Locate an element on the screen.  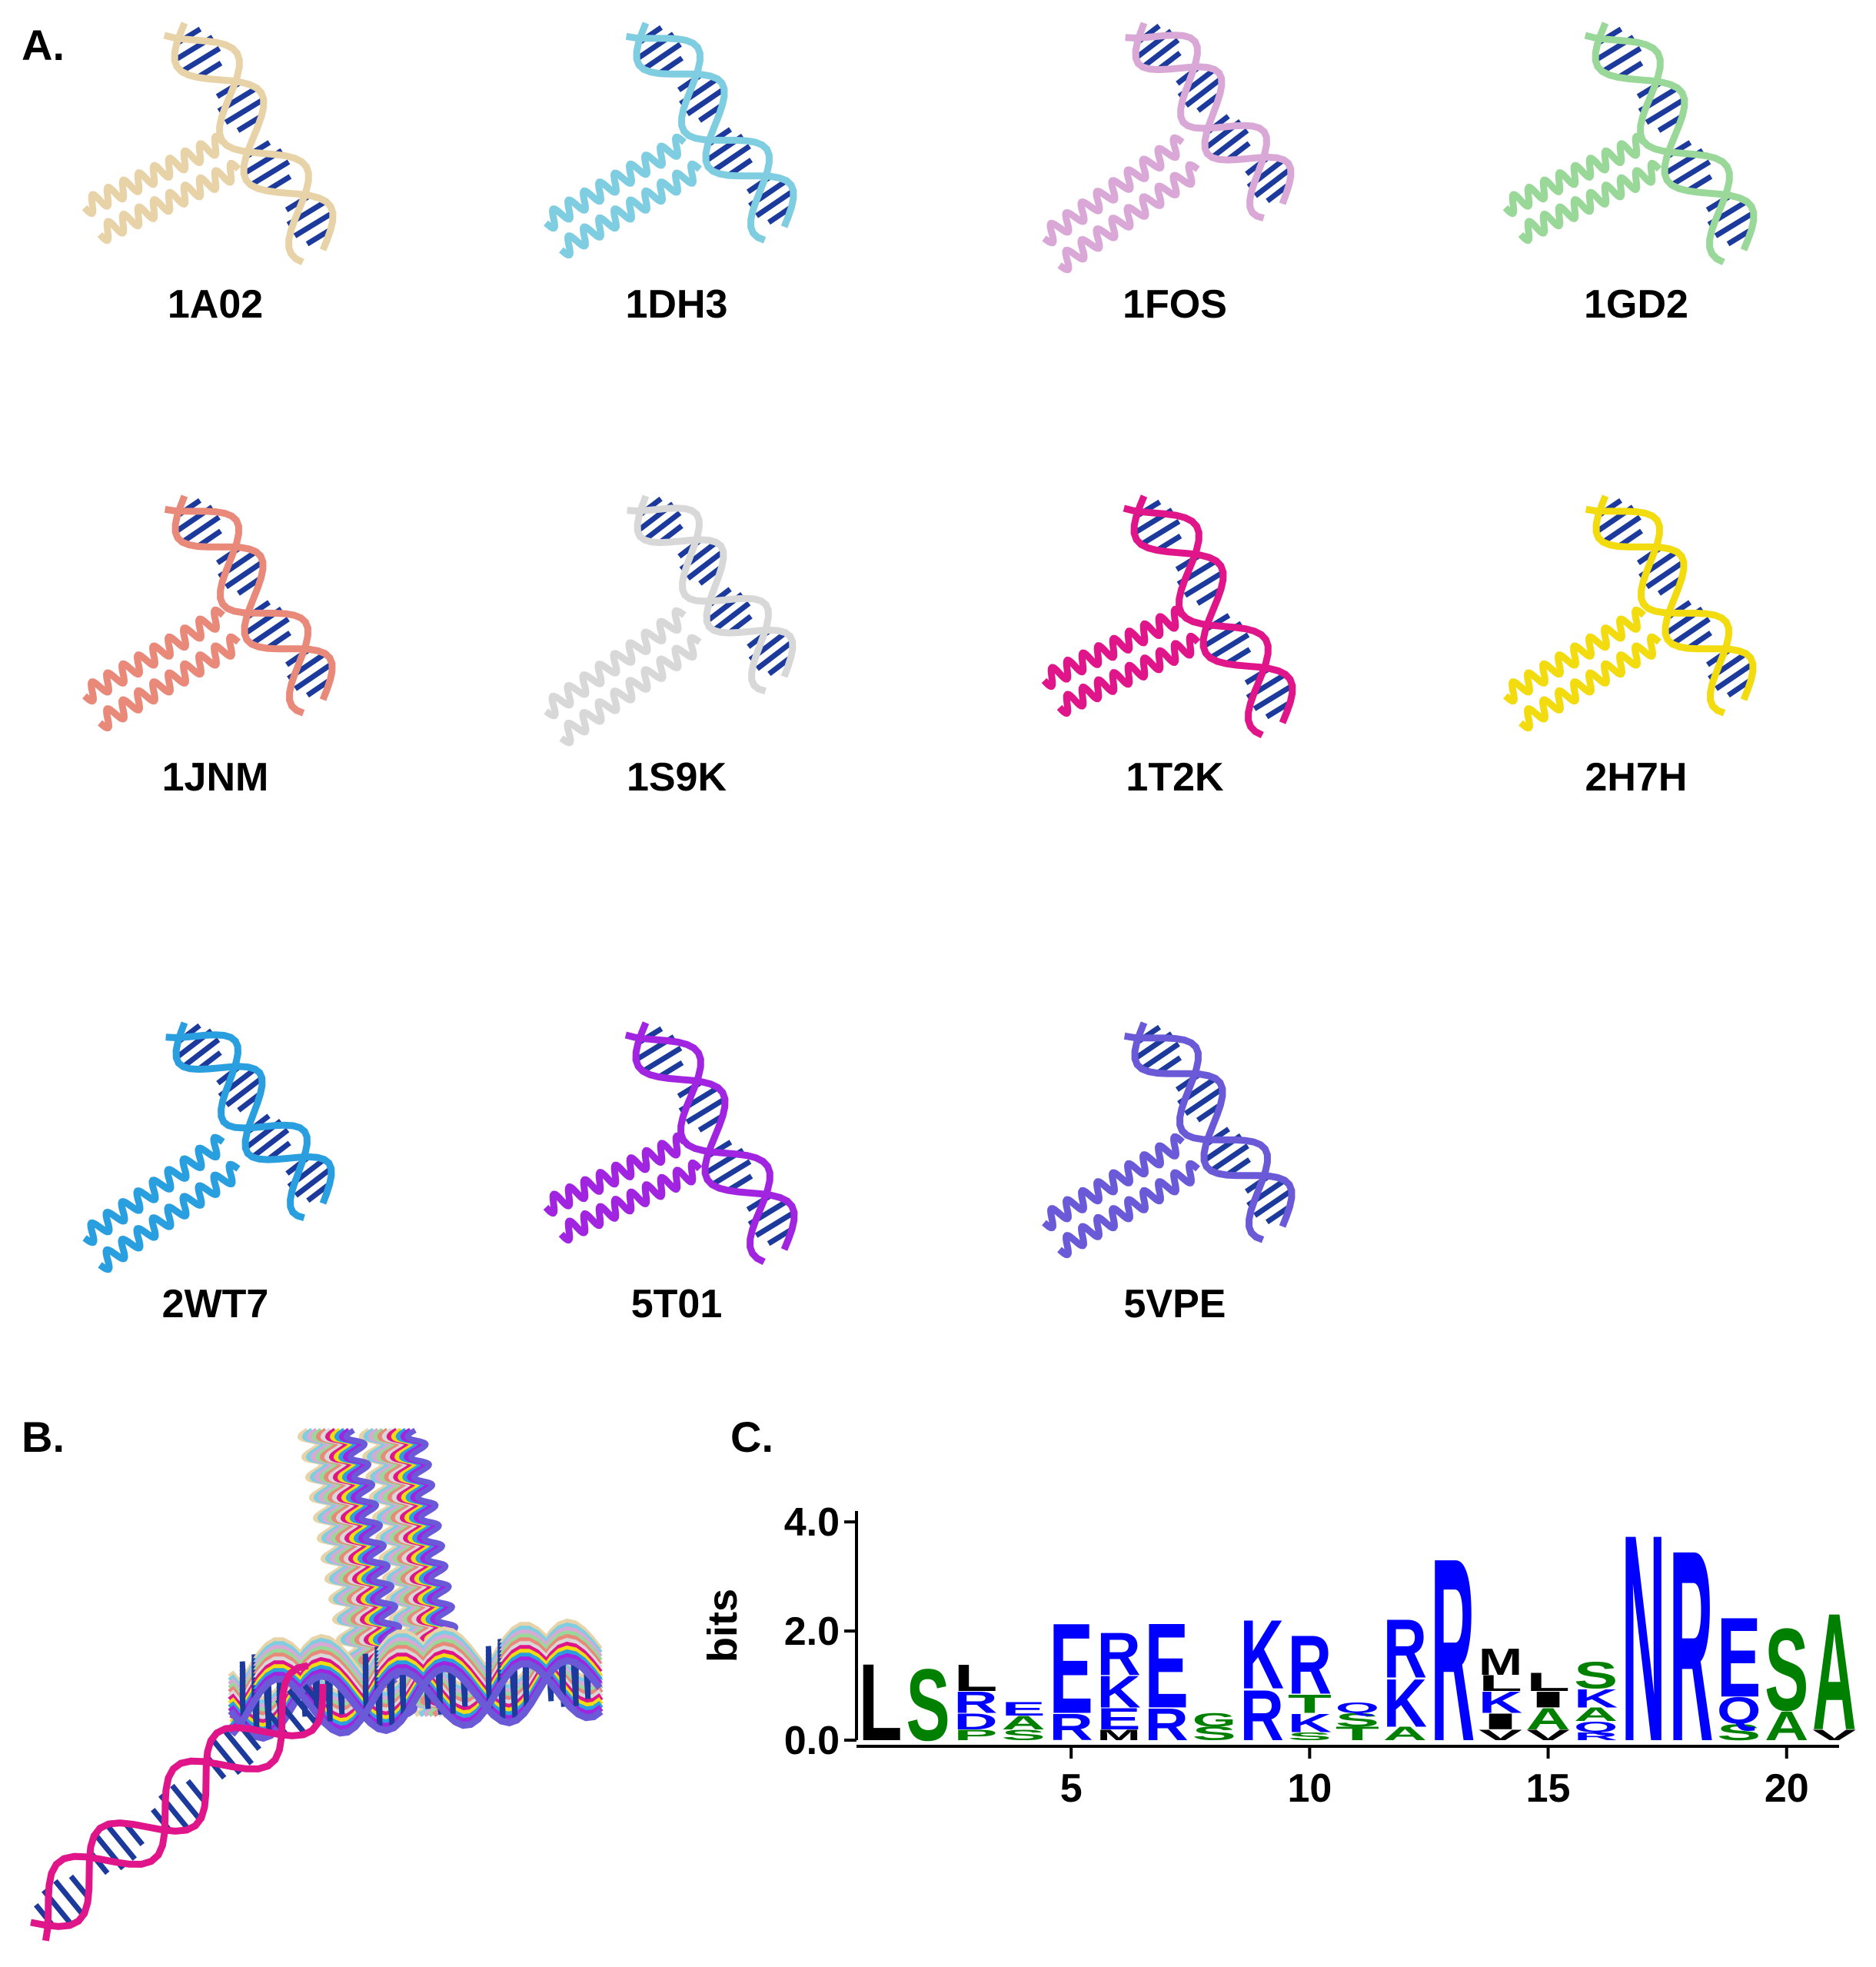
panel-label: A. is located at coordinates (43, 45).